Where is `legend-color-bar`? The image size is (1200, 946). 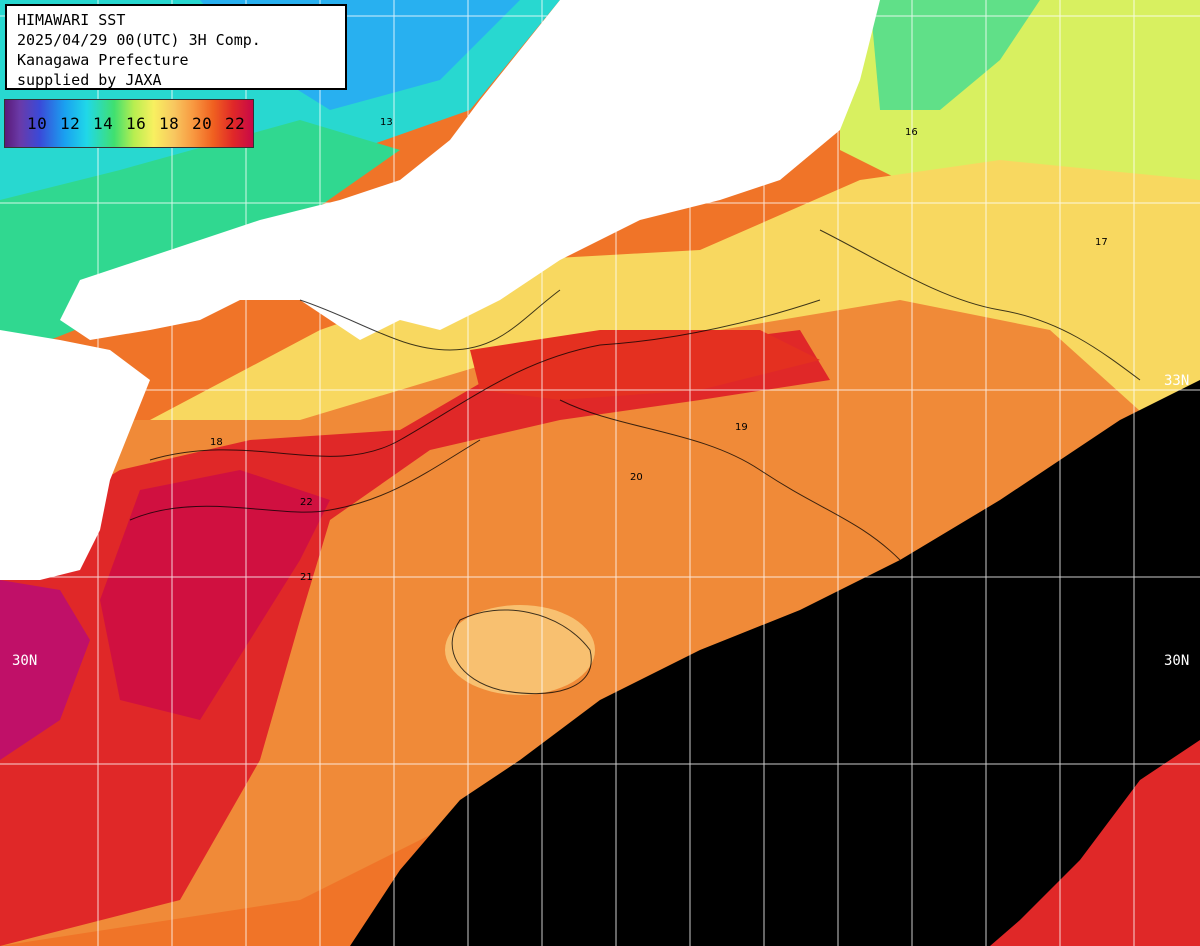 legend-color-bar is located at coordinates (129, 123).